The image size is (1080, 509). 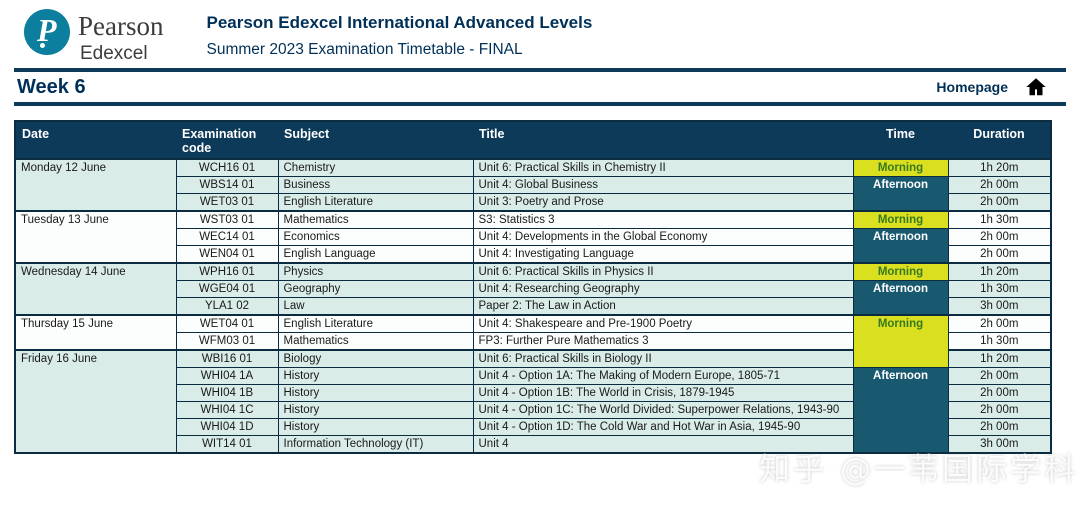 What do you see at coordinates (227, 323) in the screenshot?
I see `exam-code-cell: WET04 01` at bounding box center [227, 323].